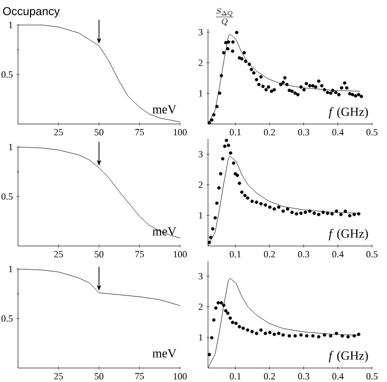 The width and height of the screenshot is (387, 382). What do you see at coordinates (58, 132) in the screenshot?
I see `x-tick-label: 25` at bounding box center [58, 132].